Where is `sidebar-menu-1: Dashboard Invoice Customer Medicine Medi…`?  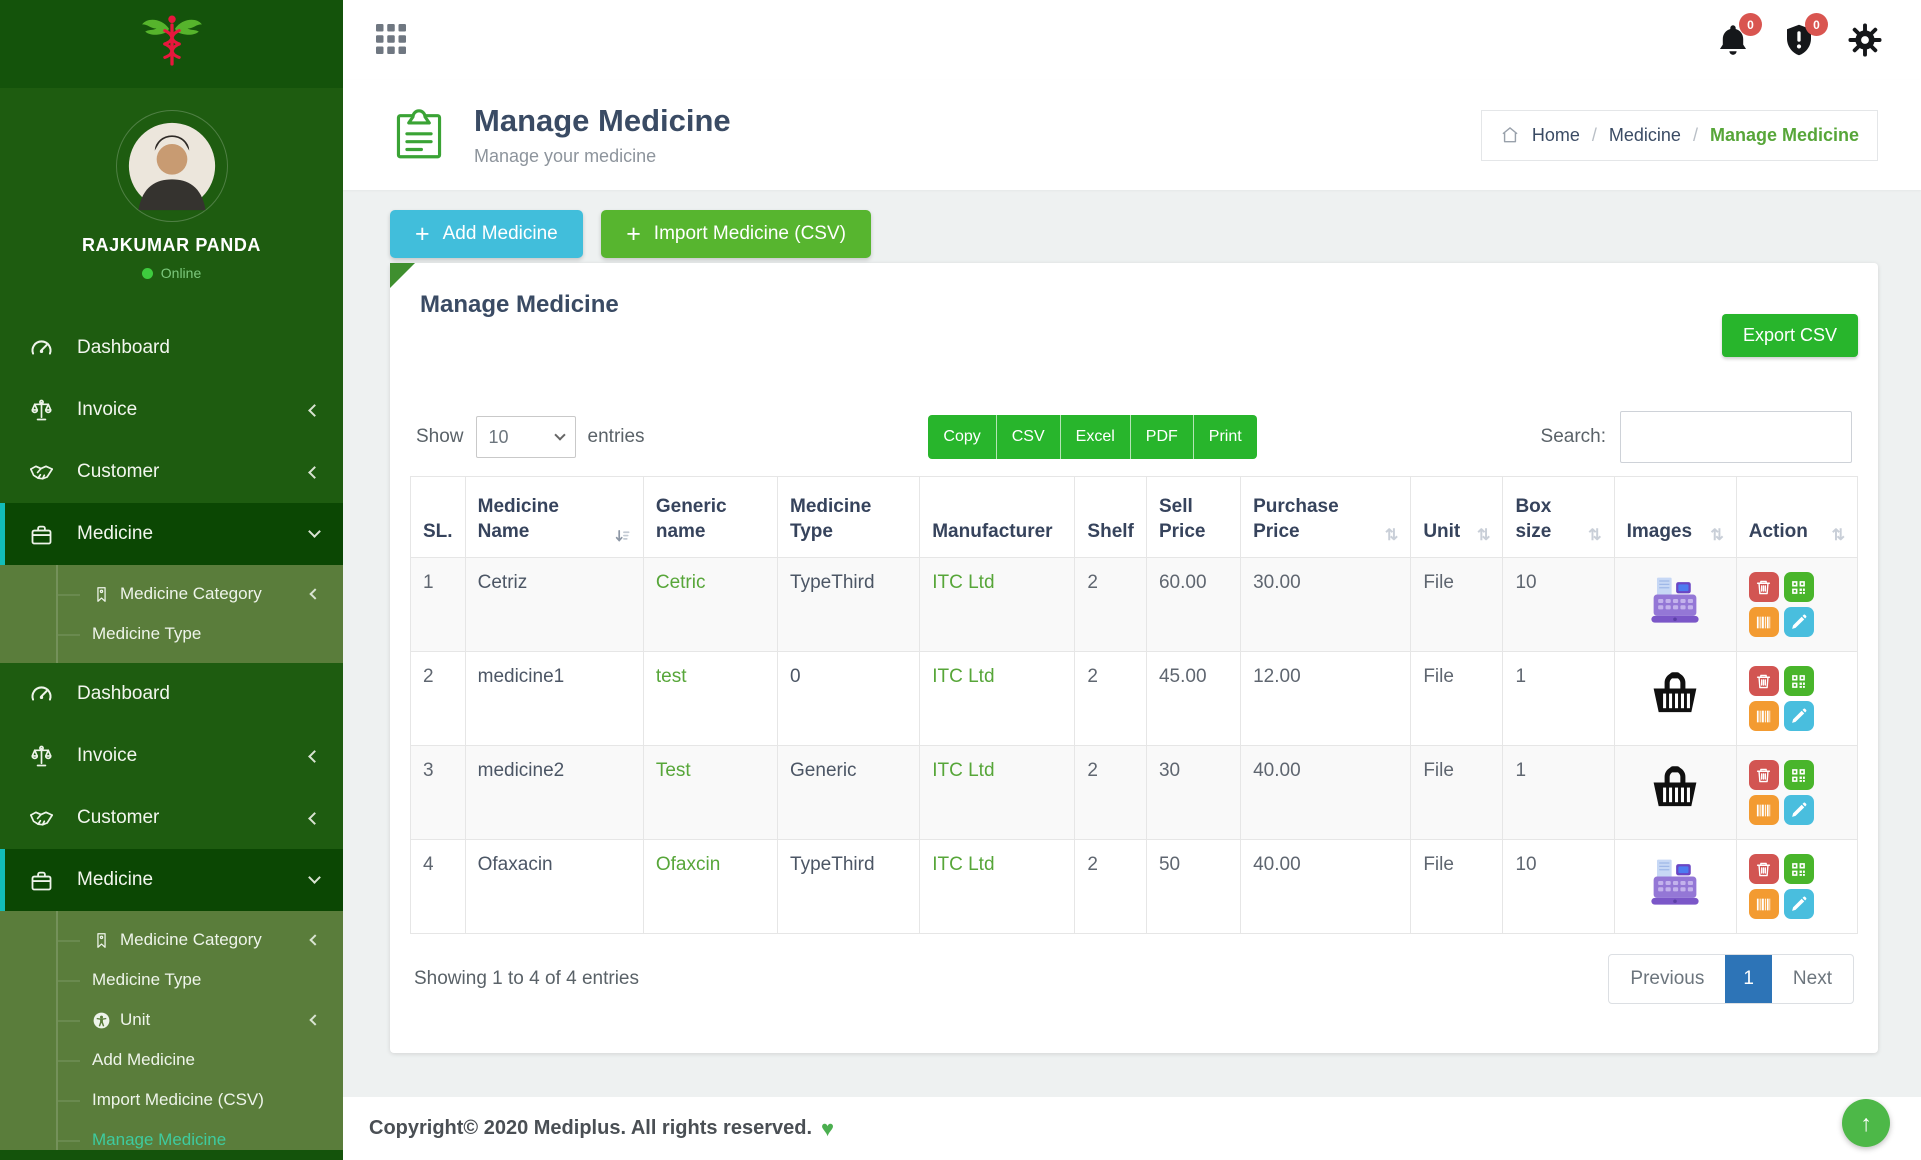 sidebar-menu-1: Dashboard Invoice Customer Medicine Medi… is located at coordinates (171, 738).